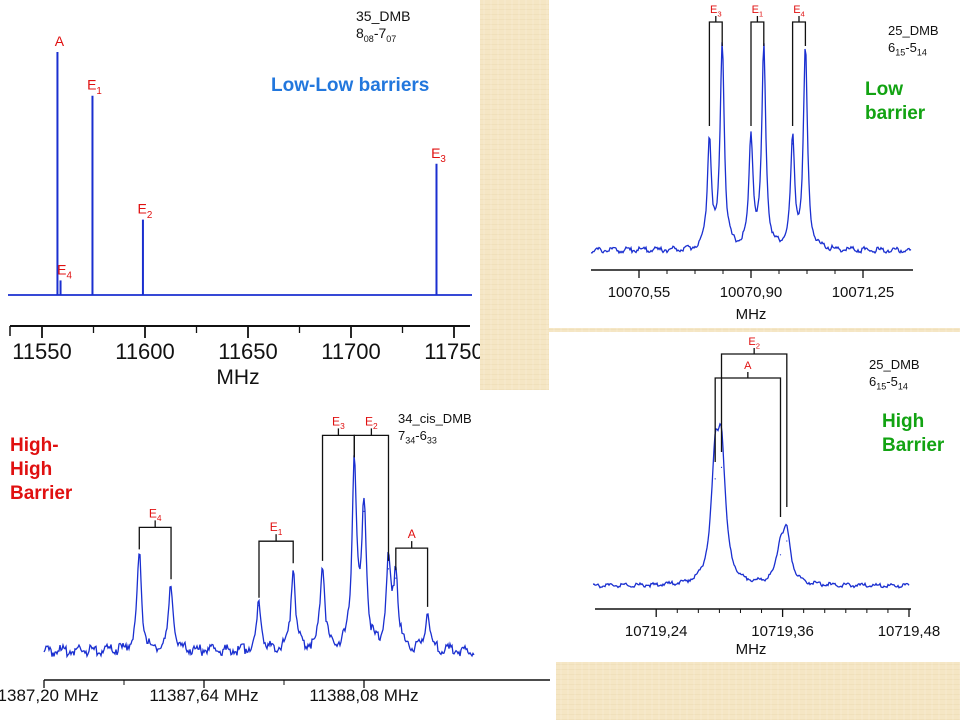 The image size is (960, 720). Describe the element at coordinates (895, 101) in the screenshot. I see `low-barrier-label: Low barrier` at that location.